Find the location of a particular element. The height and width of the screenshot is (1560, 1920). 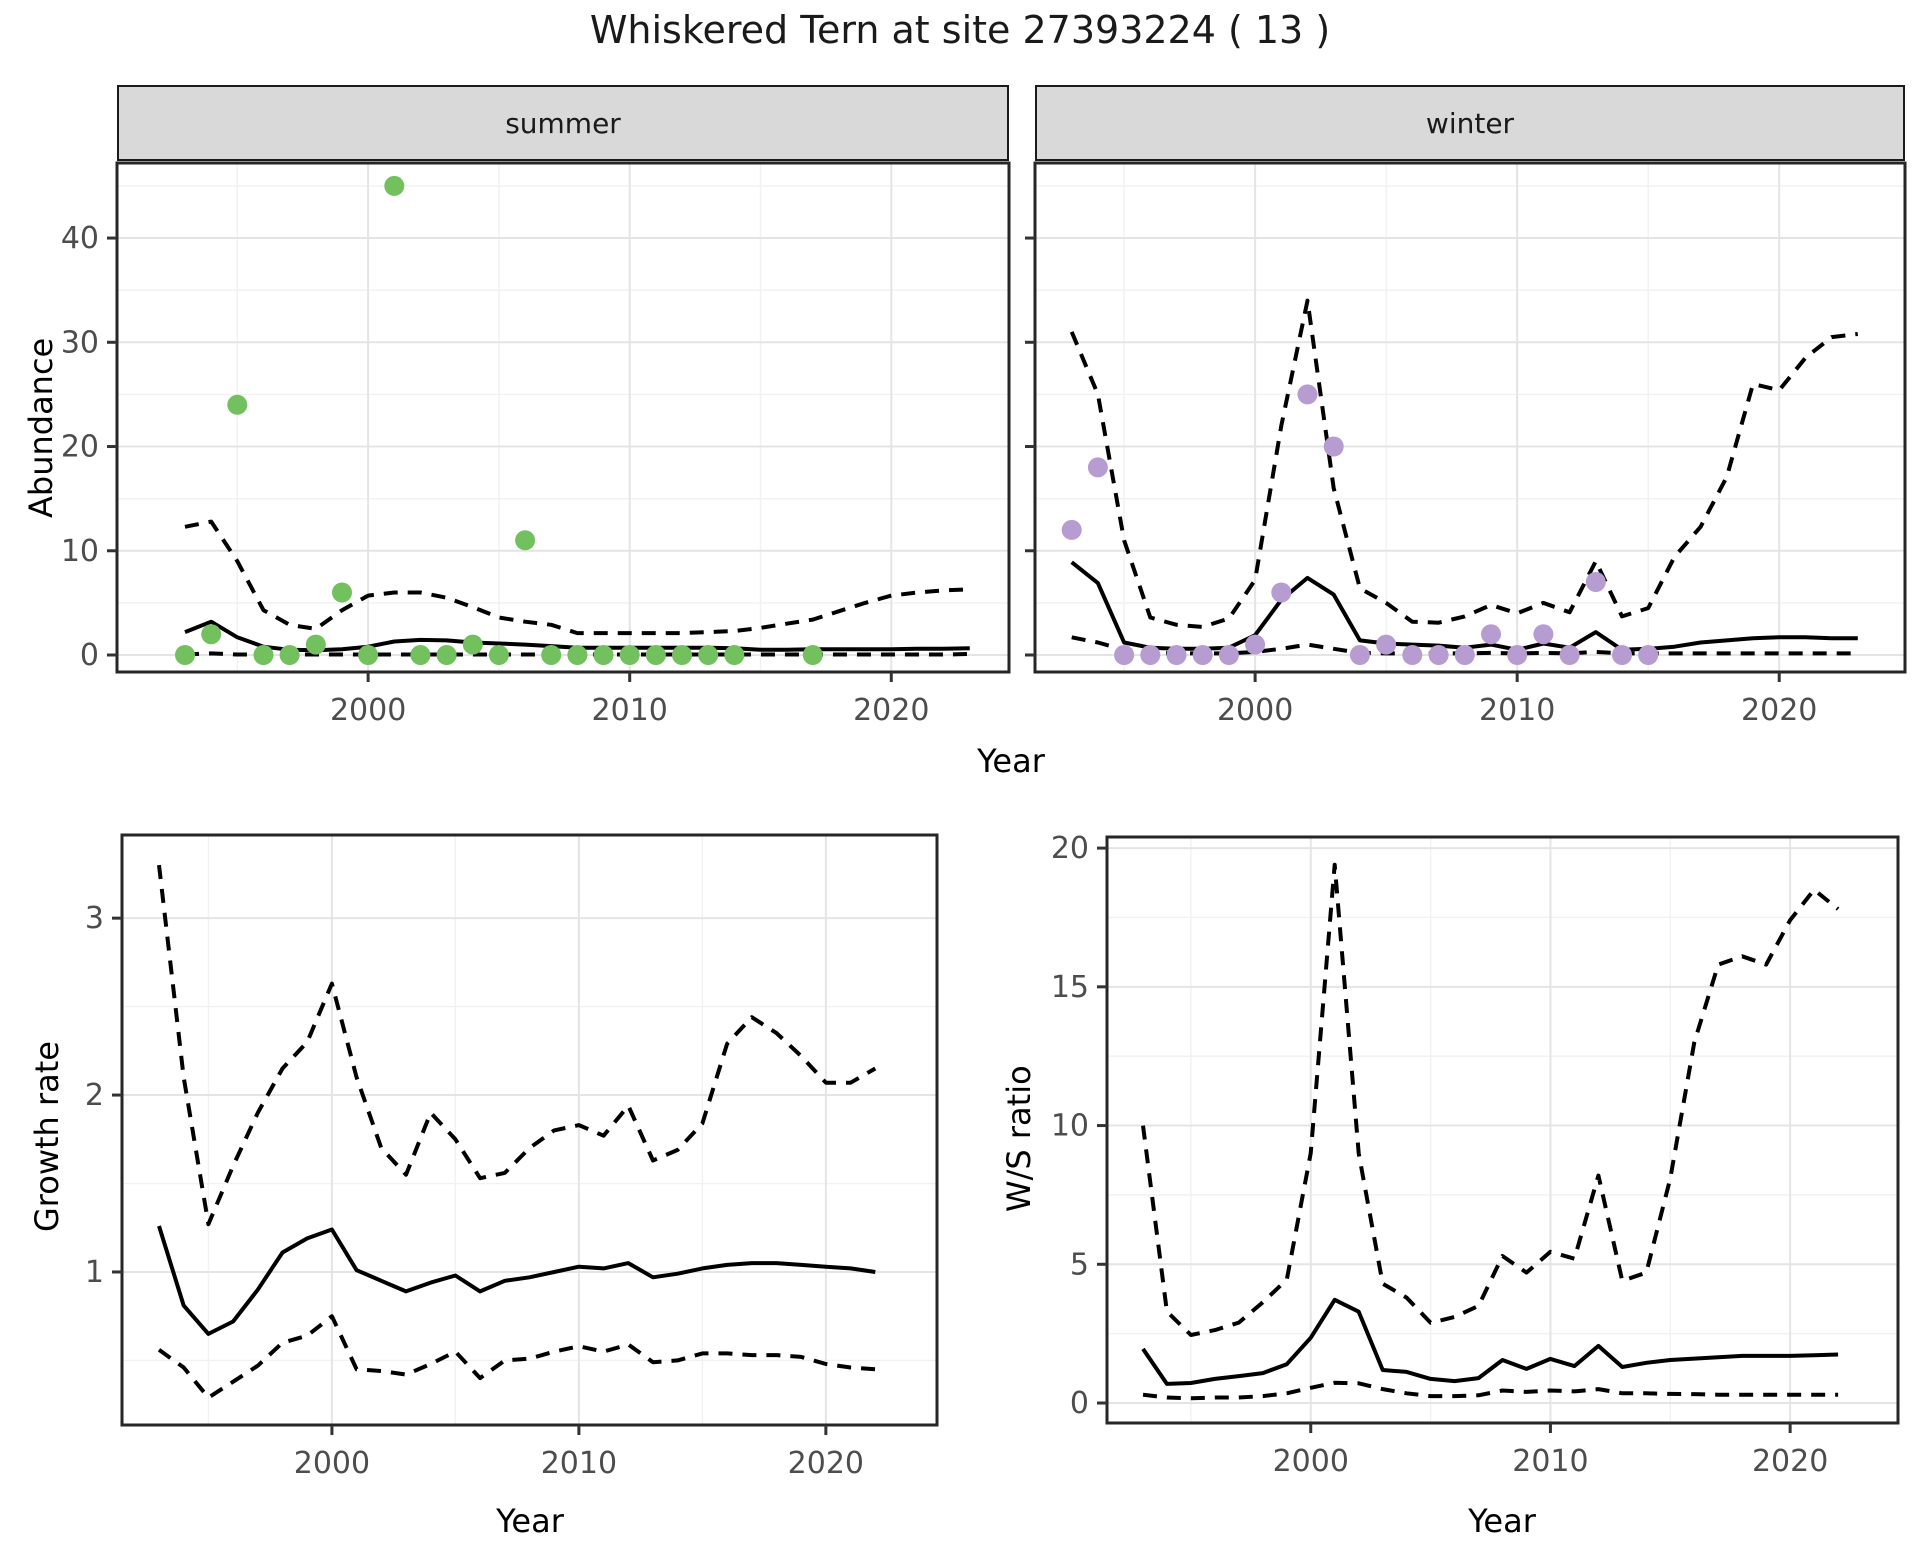

x-axis-title-ws: Year is located at coordinates (1502, 1521).